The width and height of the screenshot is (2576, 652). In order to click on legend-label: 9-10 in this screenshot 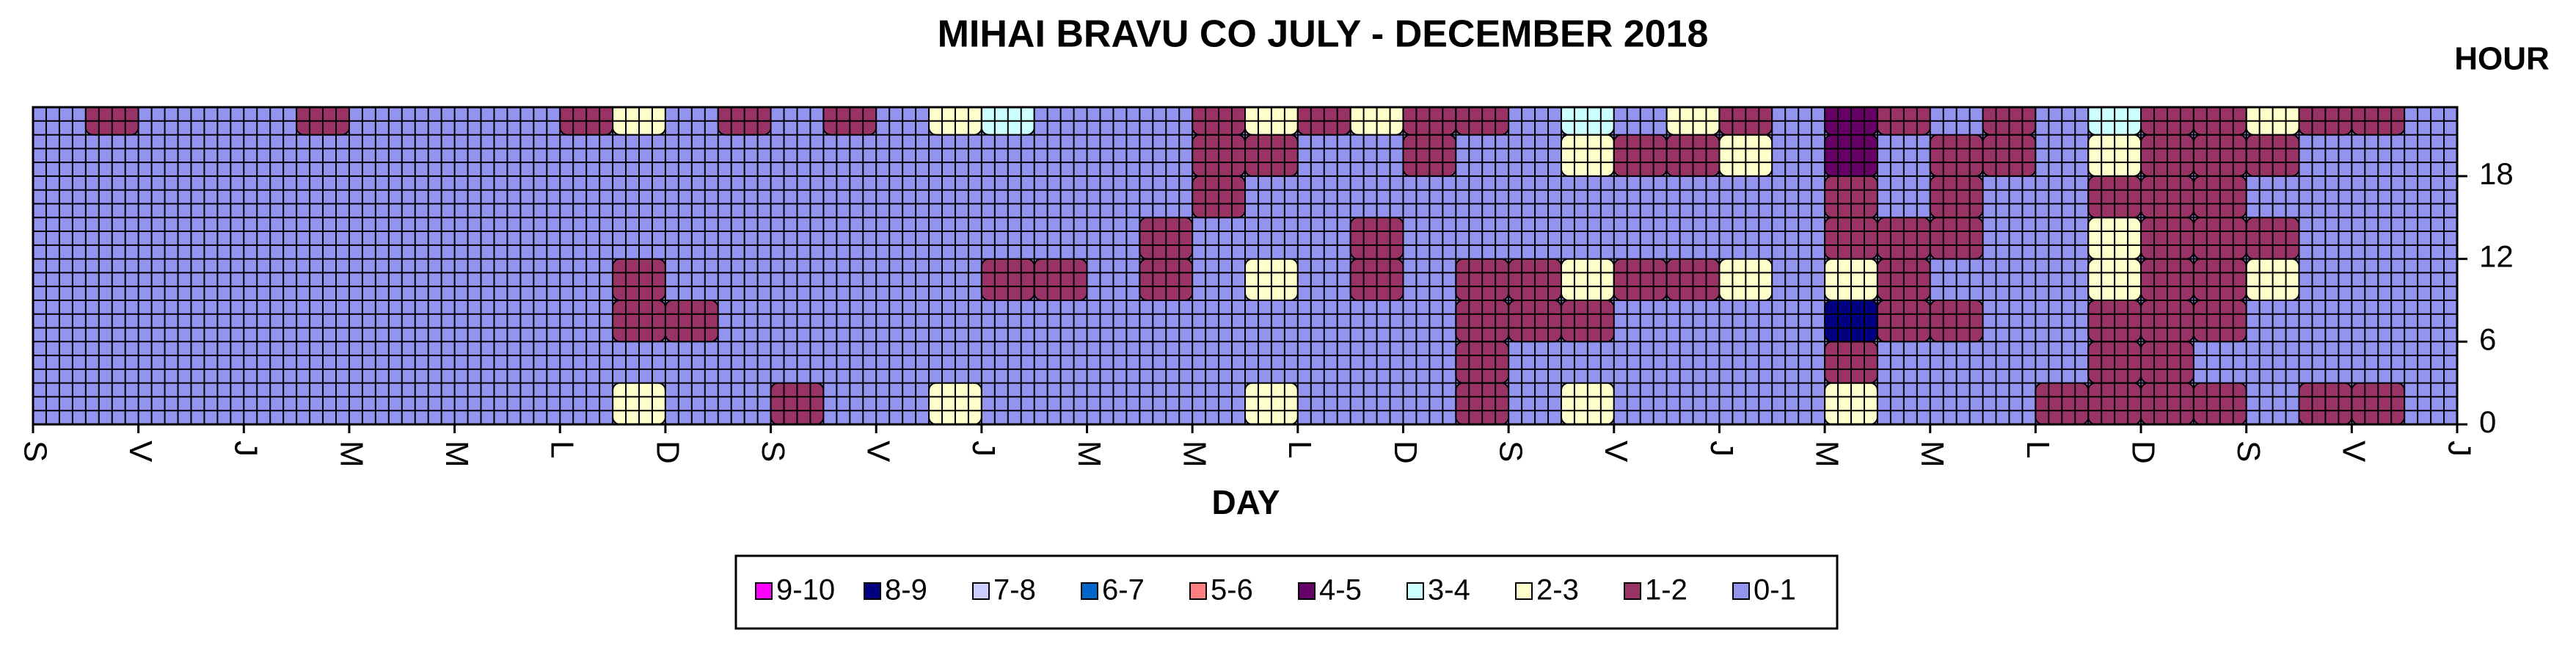, I will do `click(805, 590)`.